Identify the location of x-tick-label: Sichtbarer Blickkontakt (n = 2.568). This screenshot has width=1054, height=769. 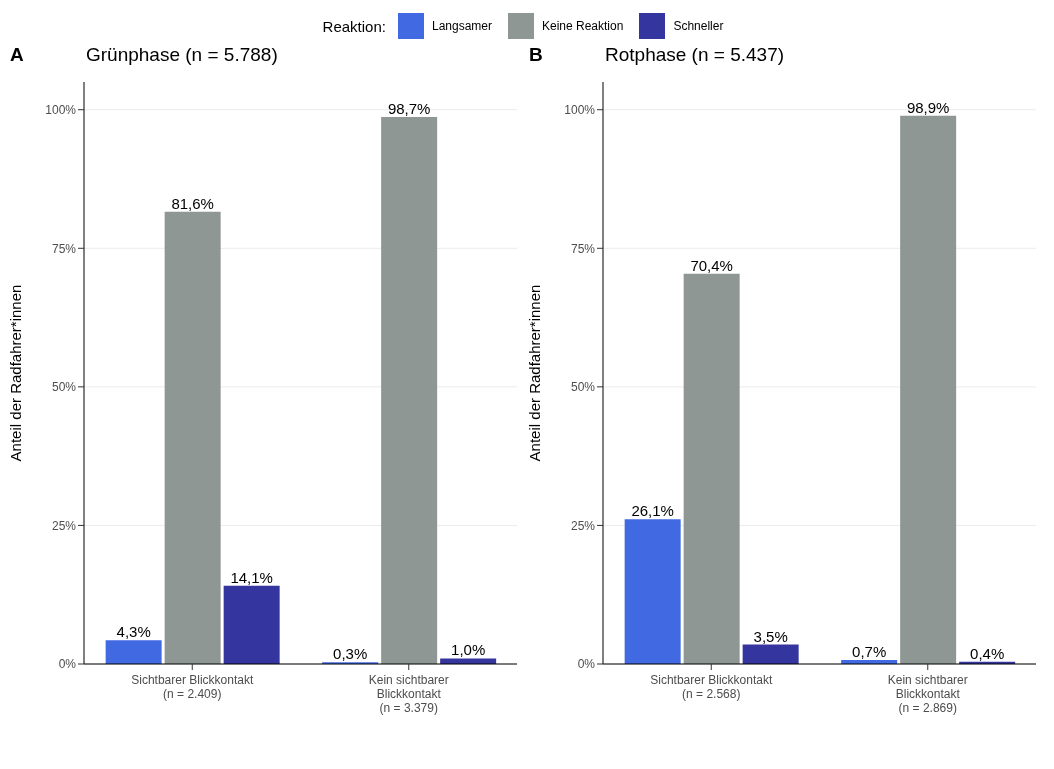
(711, 687).